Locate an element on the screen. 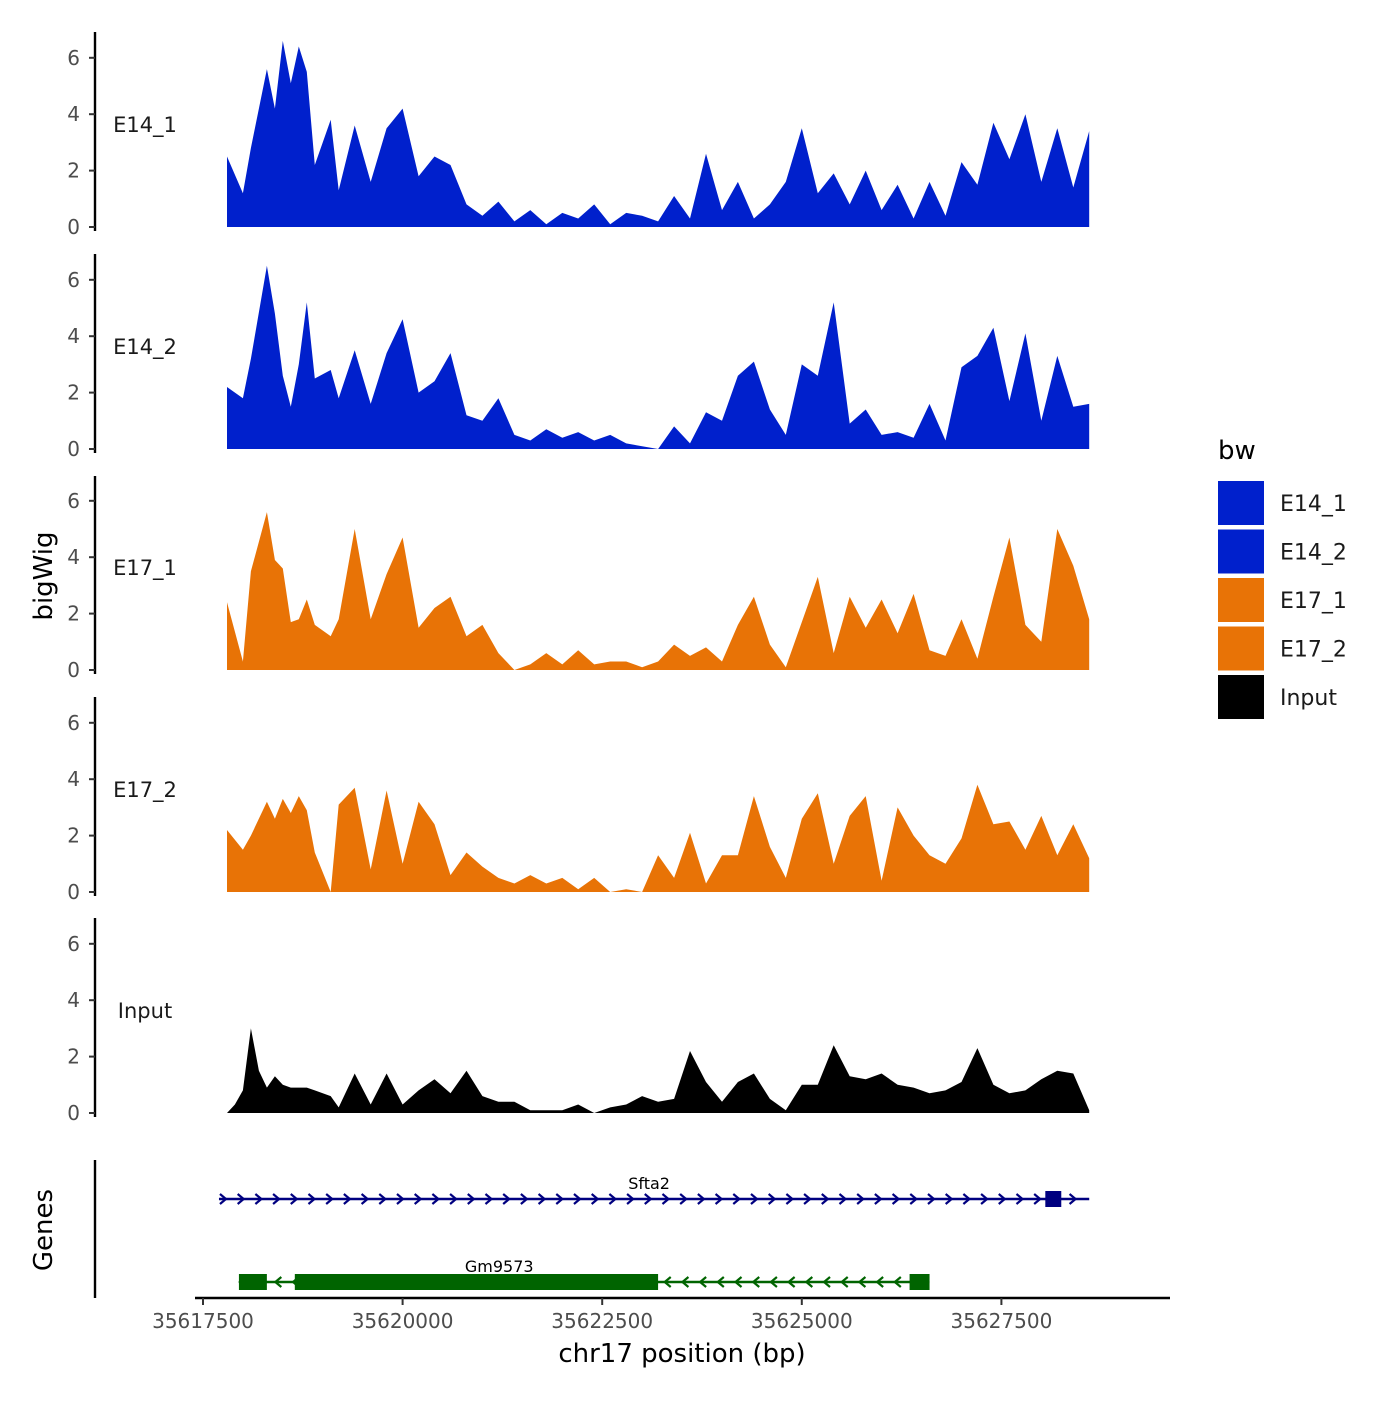  legend-label: E14_2 is located at coordinates (1313, 553).